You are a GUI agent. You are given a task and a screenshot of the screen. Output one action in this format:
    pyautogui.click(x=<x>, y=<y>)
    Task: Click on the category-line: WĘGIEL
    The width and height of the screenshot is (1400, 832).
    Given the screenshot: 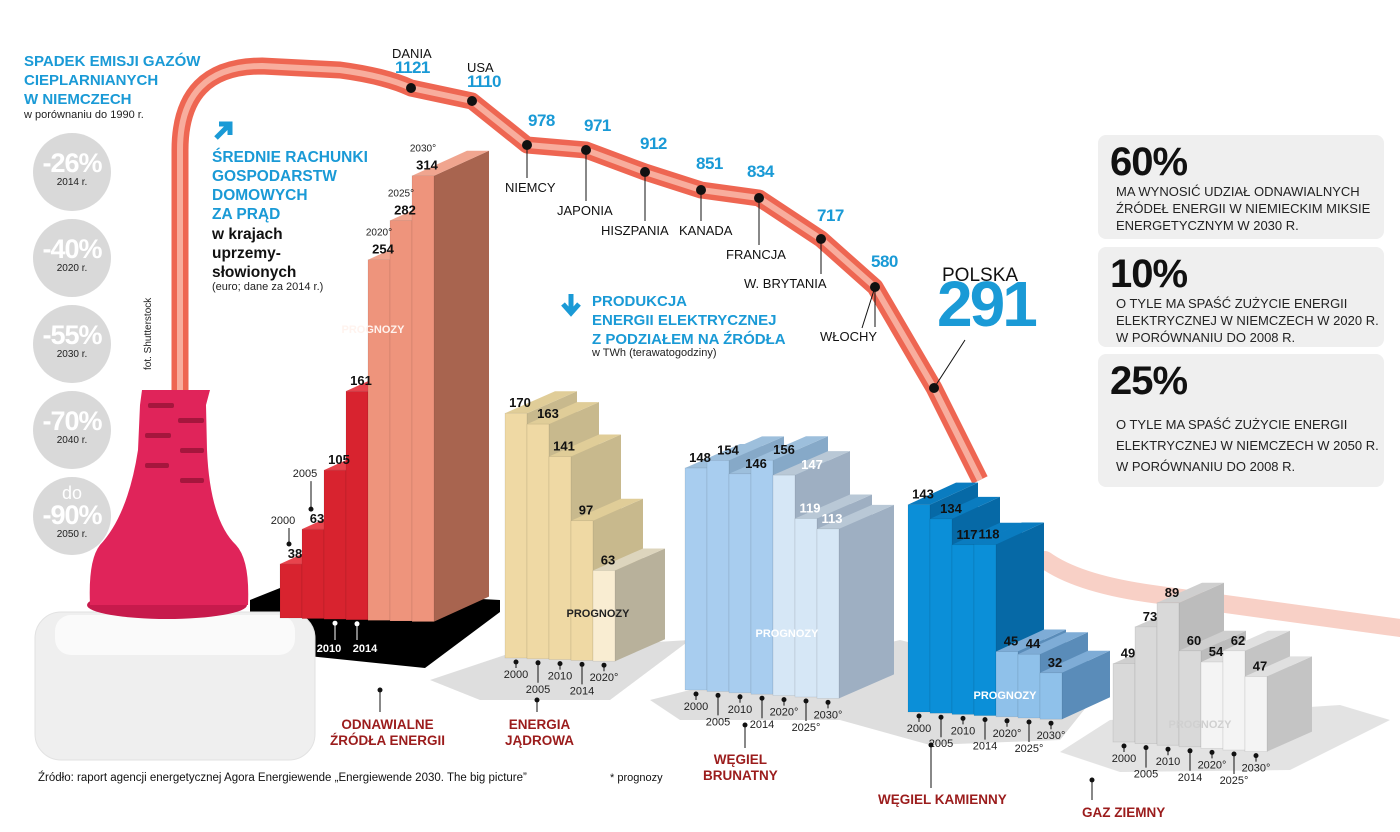 What is the action you would take?
    pyautogui.click(x=740, y=759)
    